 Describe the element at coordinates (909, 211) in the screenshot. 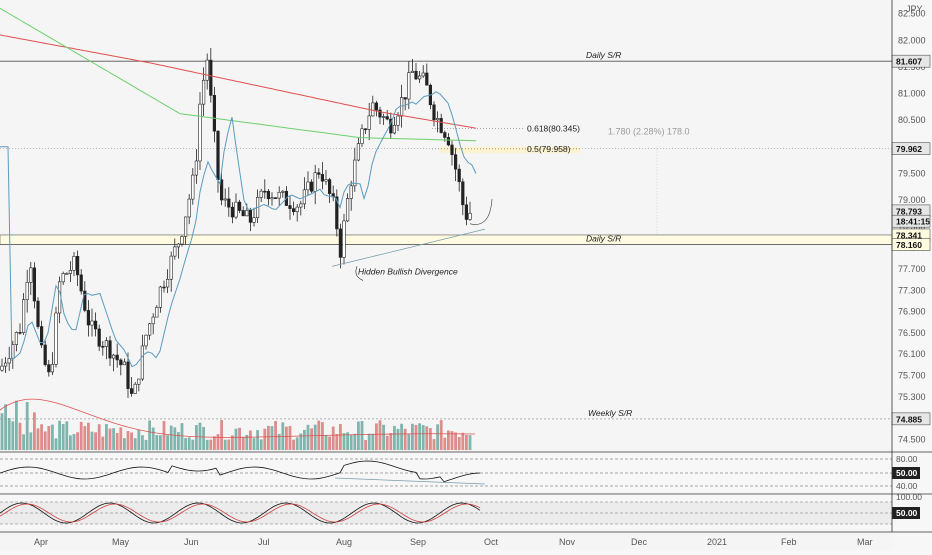

I see `price-label: 78.793` at that location.